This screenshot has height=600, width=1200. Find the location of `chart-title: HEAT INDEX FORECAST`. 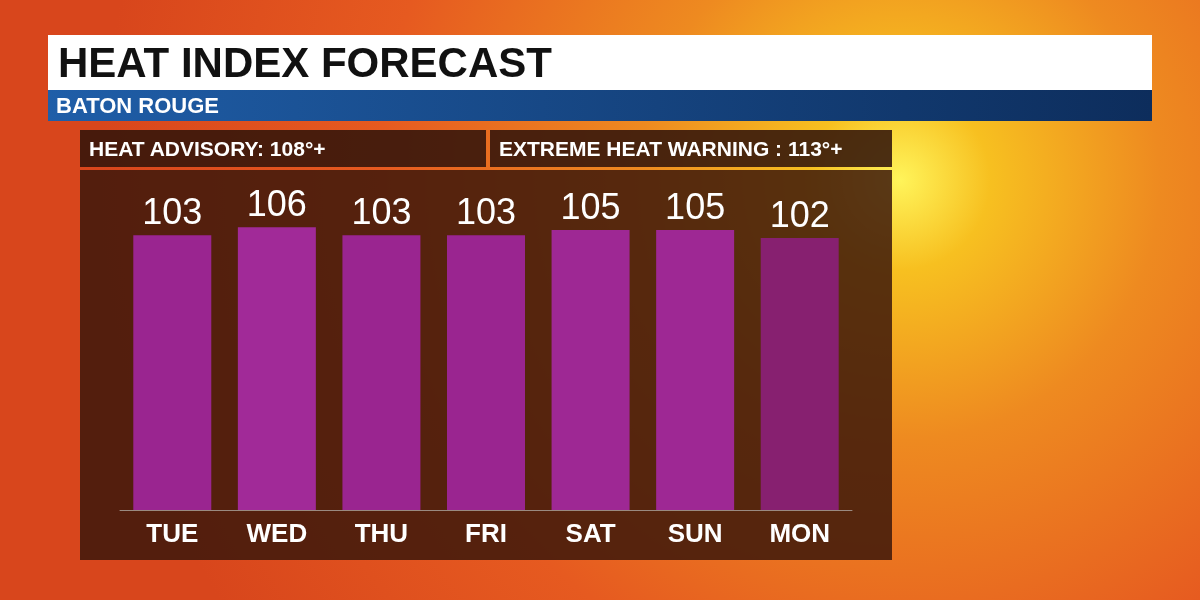

chart-title: HEAT INDEX FORECAST is located at coordinates (600, 62).